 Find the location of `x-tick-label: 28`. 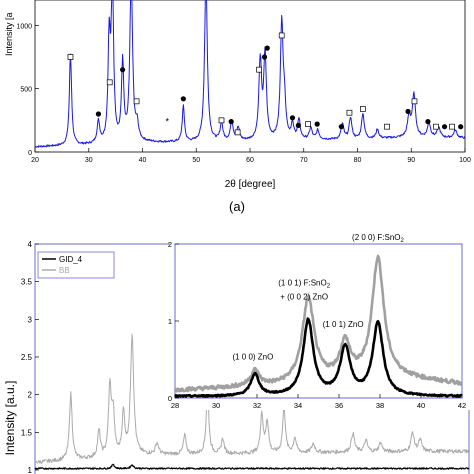

x-tick-label: 28 is located at coordinates (175, 405).